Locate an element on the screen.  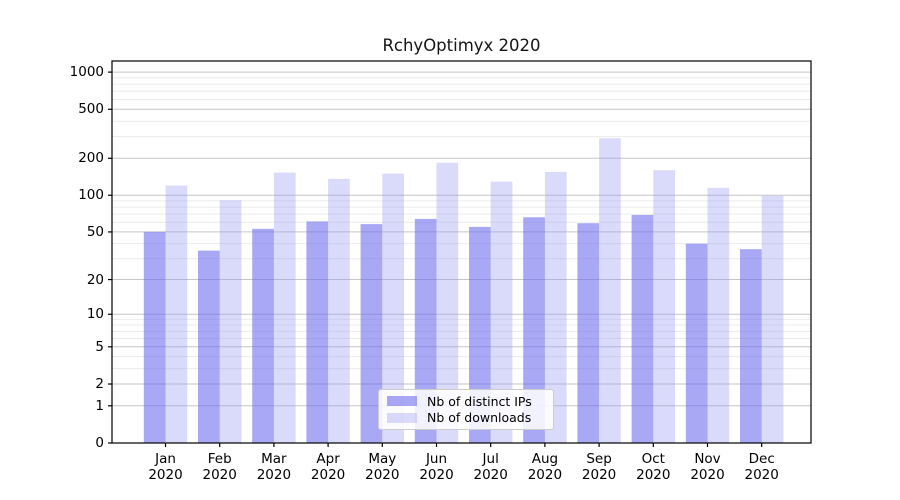
x-tick-label-sep: Sep 2020 is located at coordinates (599, 467).